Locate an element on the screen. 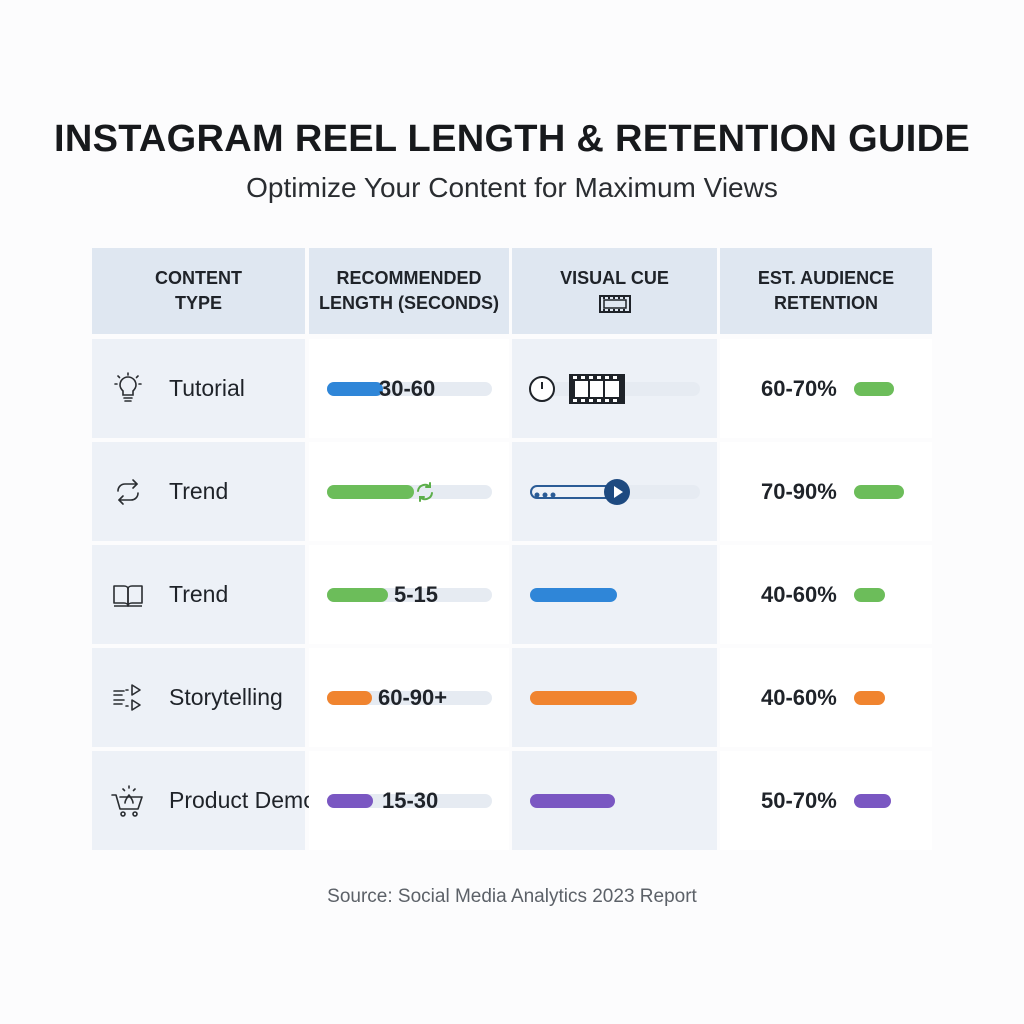 This screenshot has height=1024, width=1024. lightbulb-icon is located at coordinates (128, 389).